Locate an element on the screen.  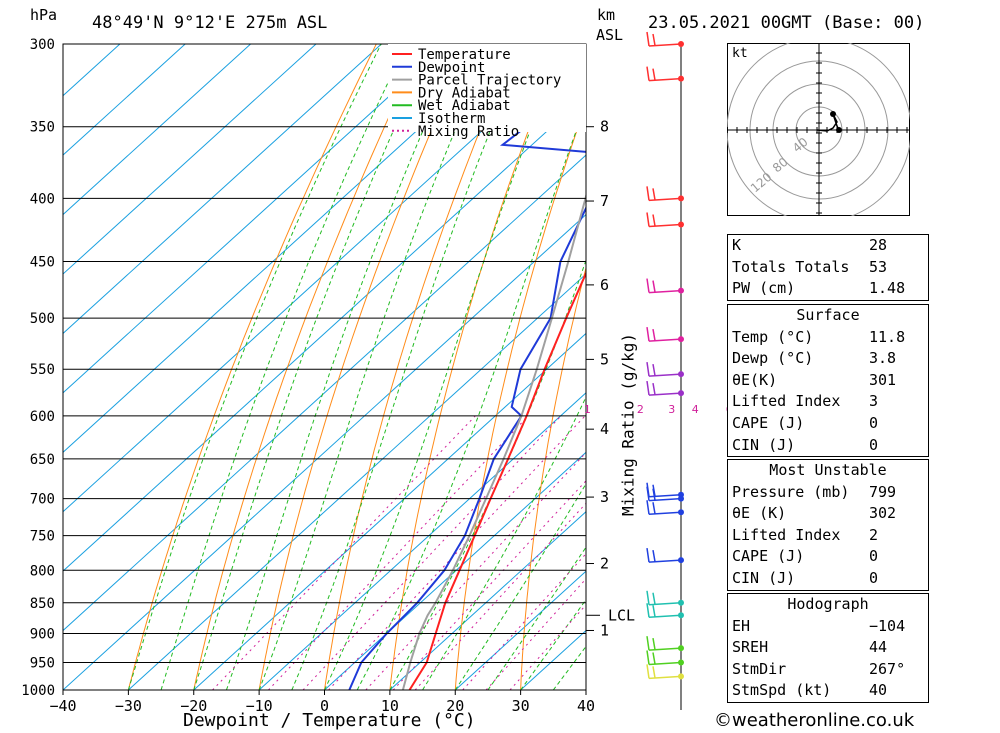
km-tick-label: 5 is located at coordinates (604, 359).